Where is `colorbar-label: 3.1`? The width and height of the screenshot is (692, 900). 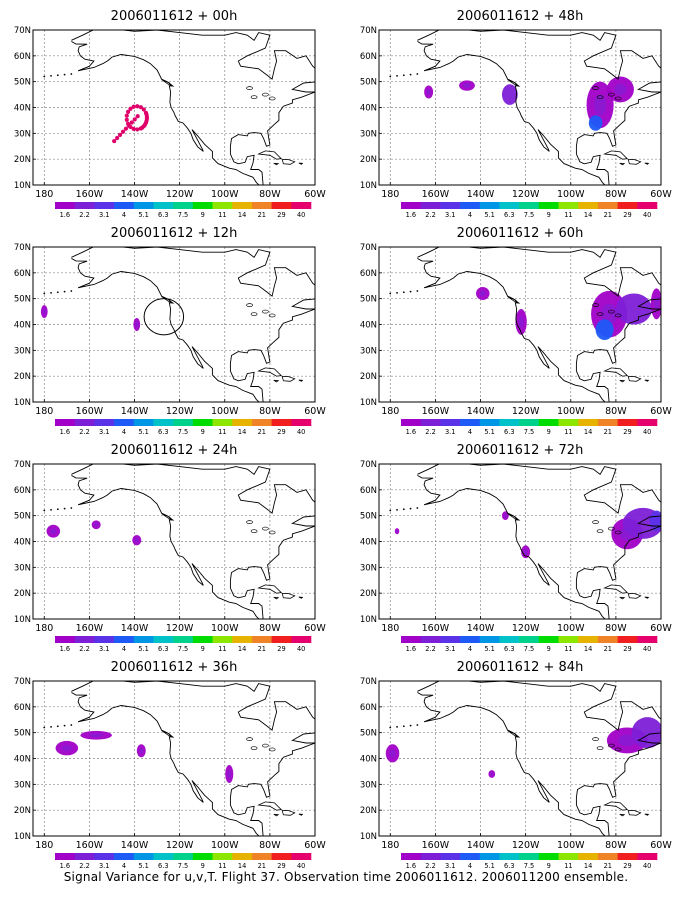 colorbar-label: 3.1 is located at coordinates (450, 649).